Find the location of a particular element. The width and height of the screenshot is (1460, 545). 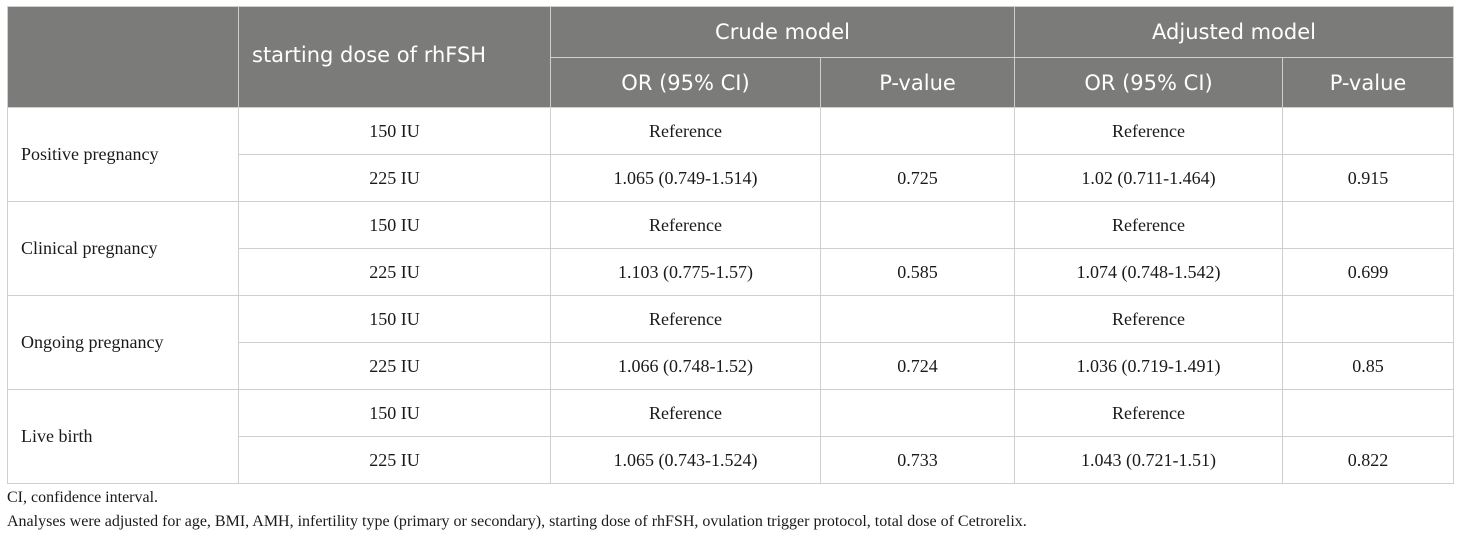

adjusted-p-cell: 0.822 is located at coordinates (1368, 460).